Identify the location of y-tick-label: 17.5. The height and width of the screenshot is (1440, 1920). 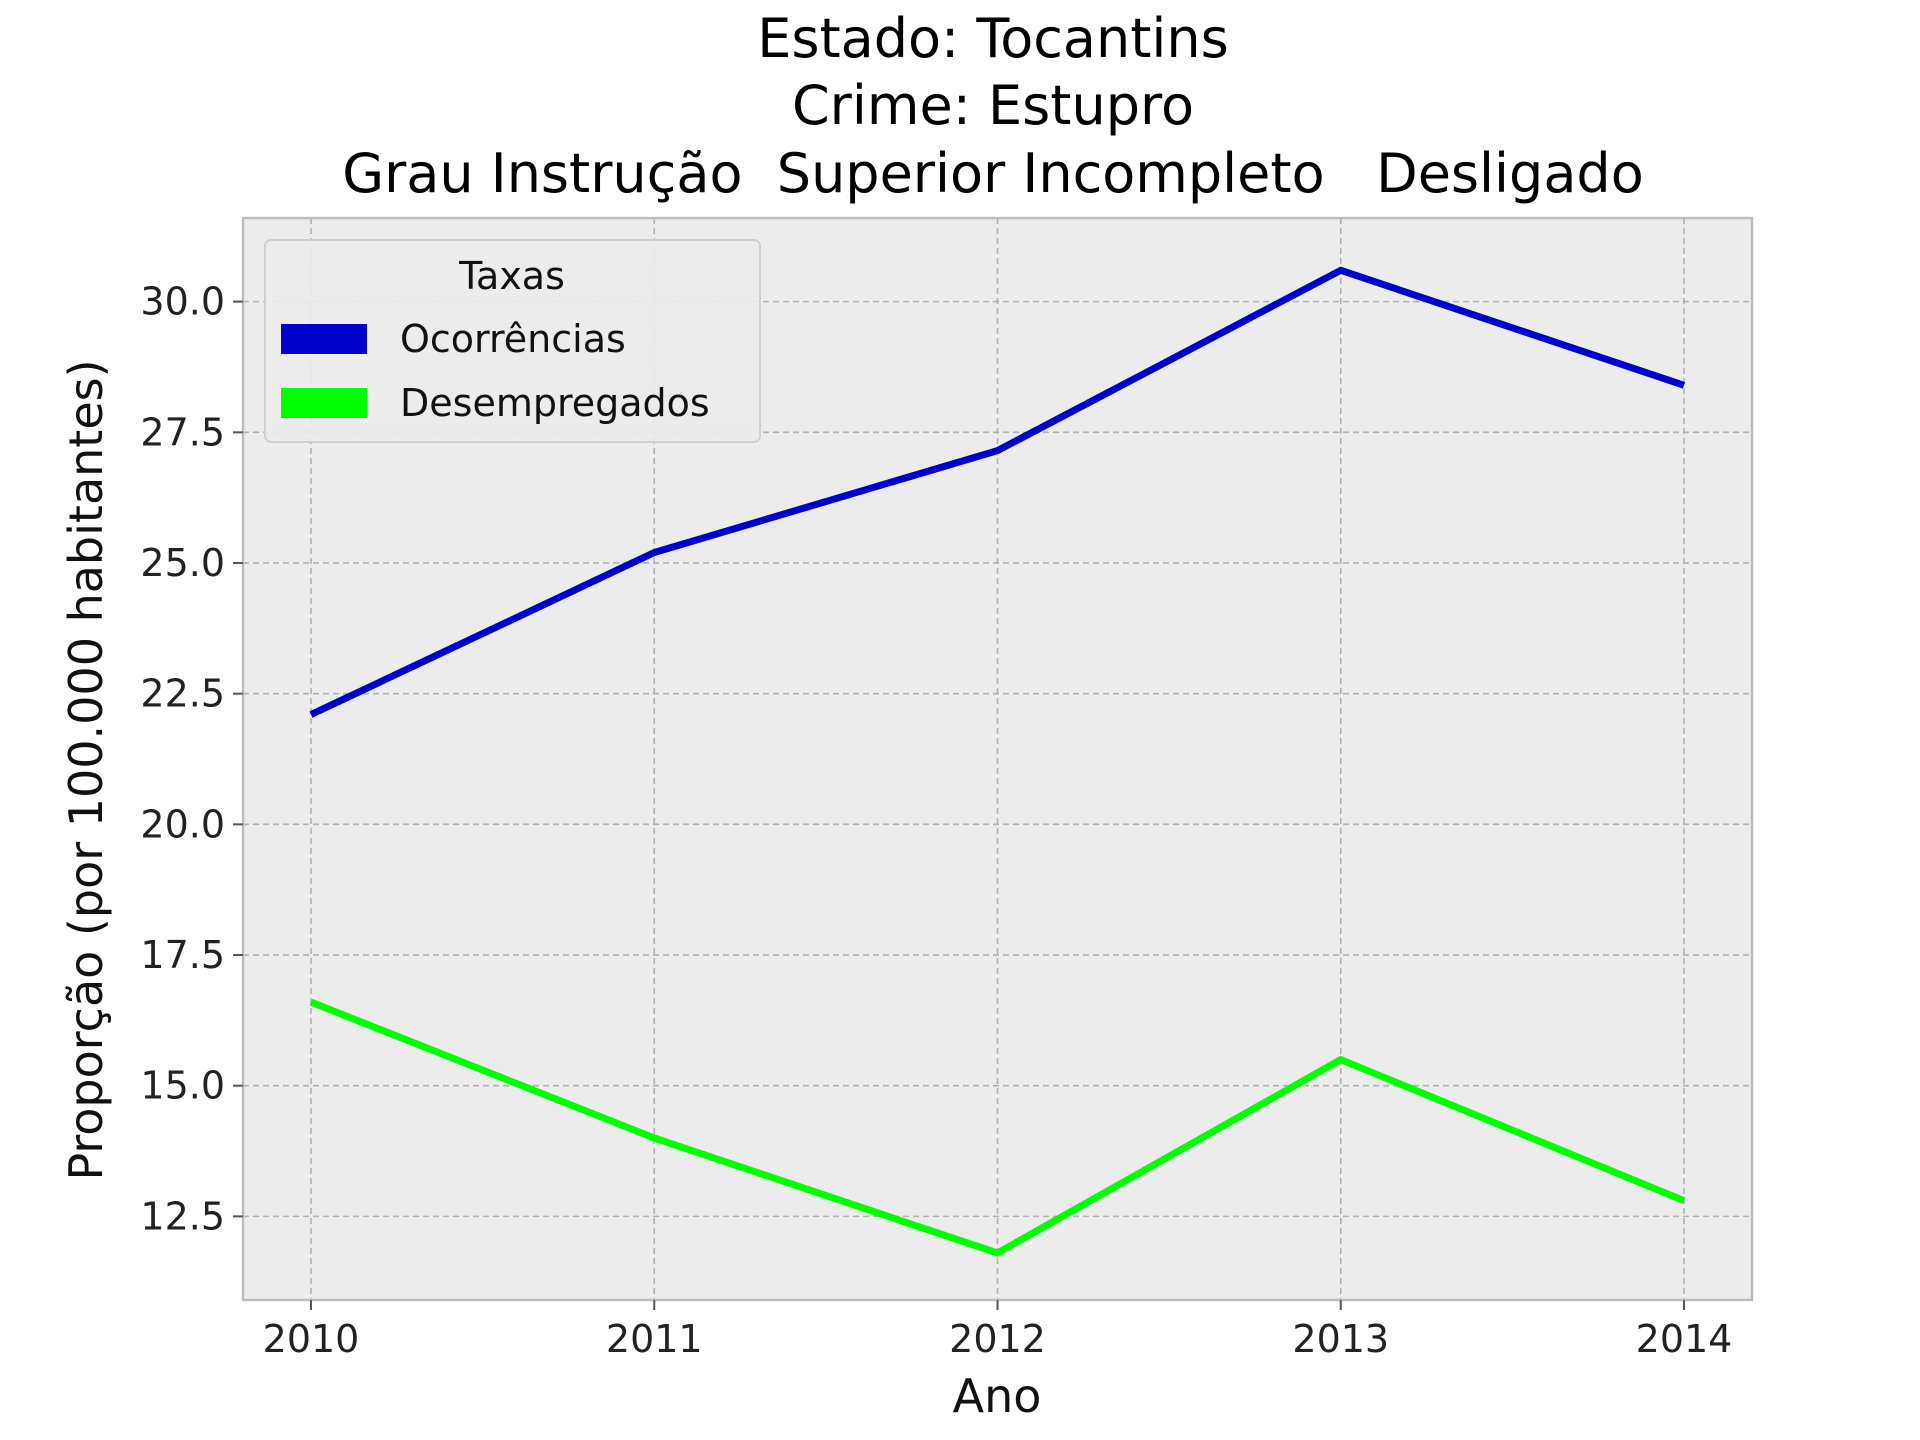
(182, 955).